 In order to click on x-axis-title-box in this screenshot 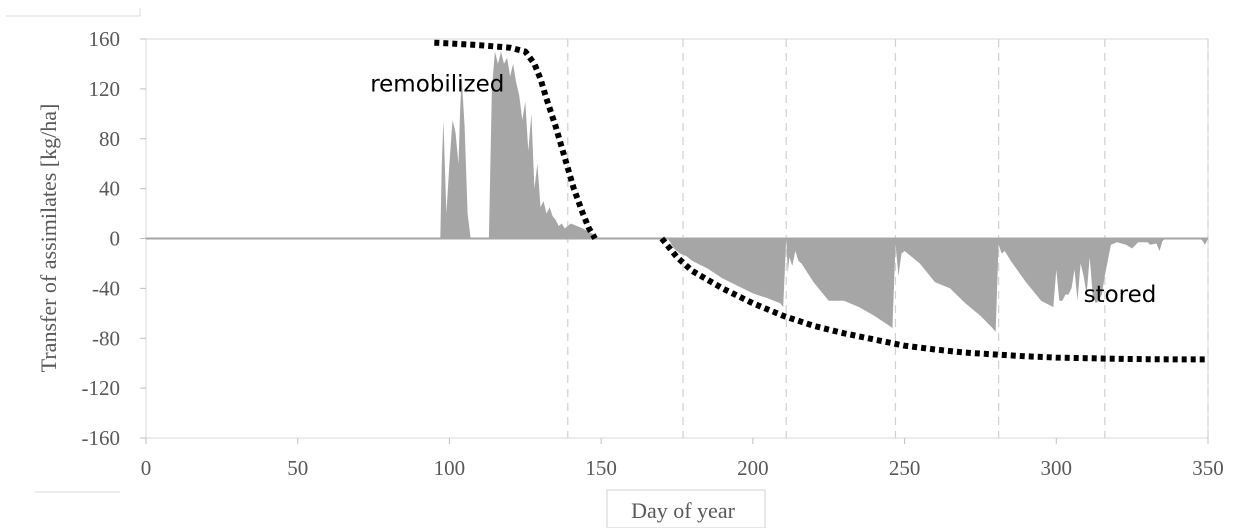, I will do `click(686, 508)`.